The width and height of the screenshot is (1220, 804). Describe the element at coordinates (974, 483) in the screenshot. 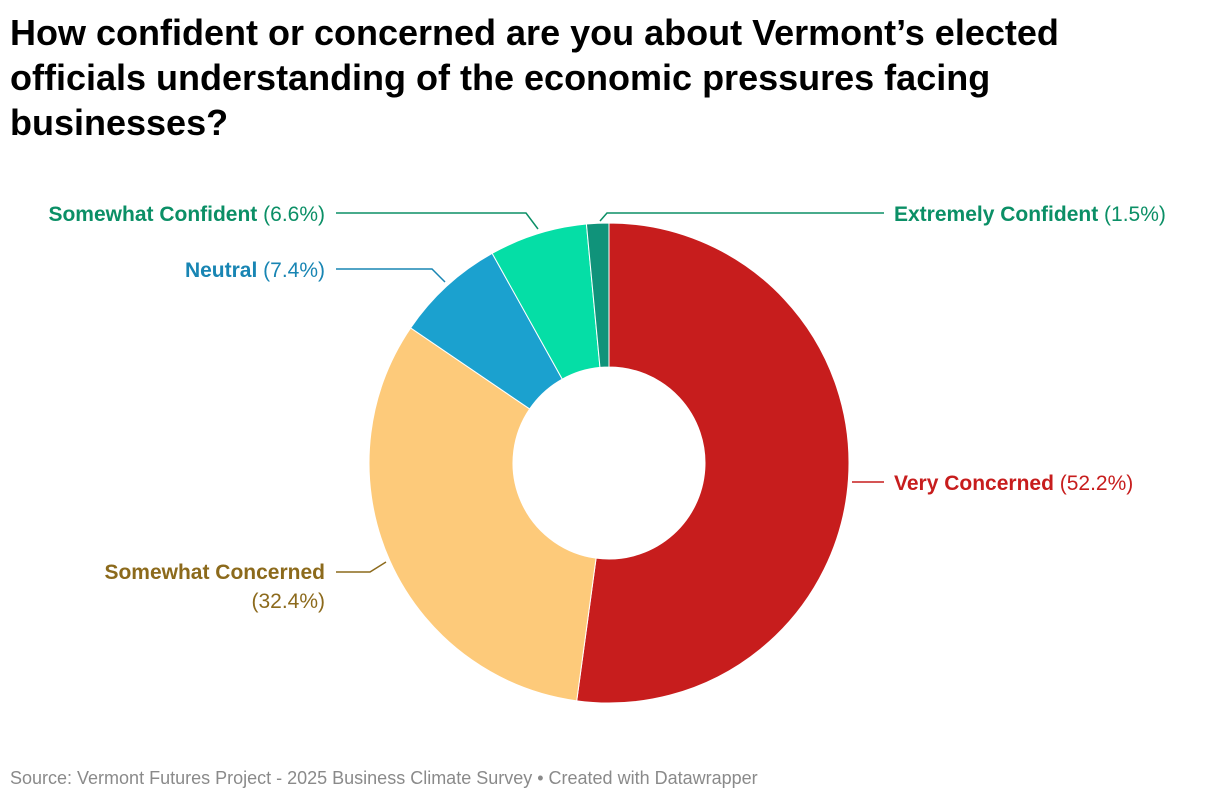

I see `label-name-very-concerned: Very Concerned` at that location.